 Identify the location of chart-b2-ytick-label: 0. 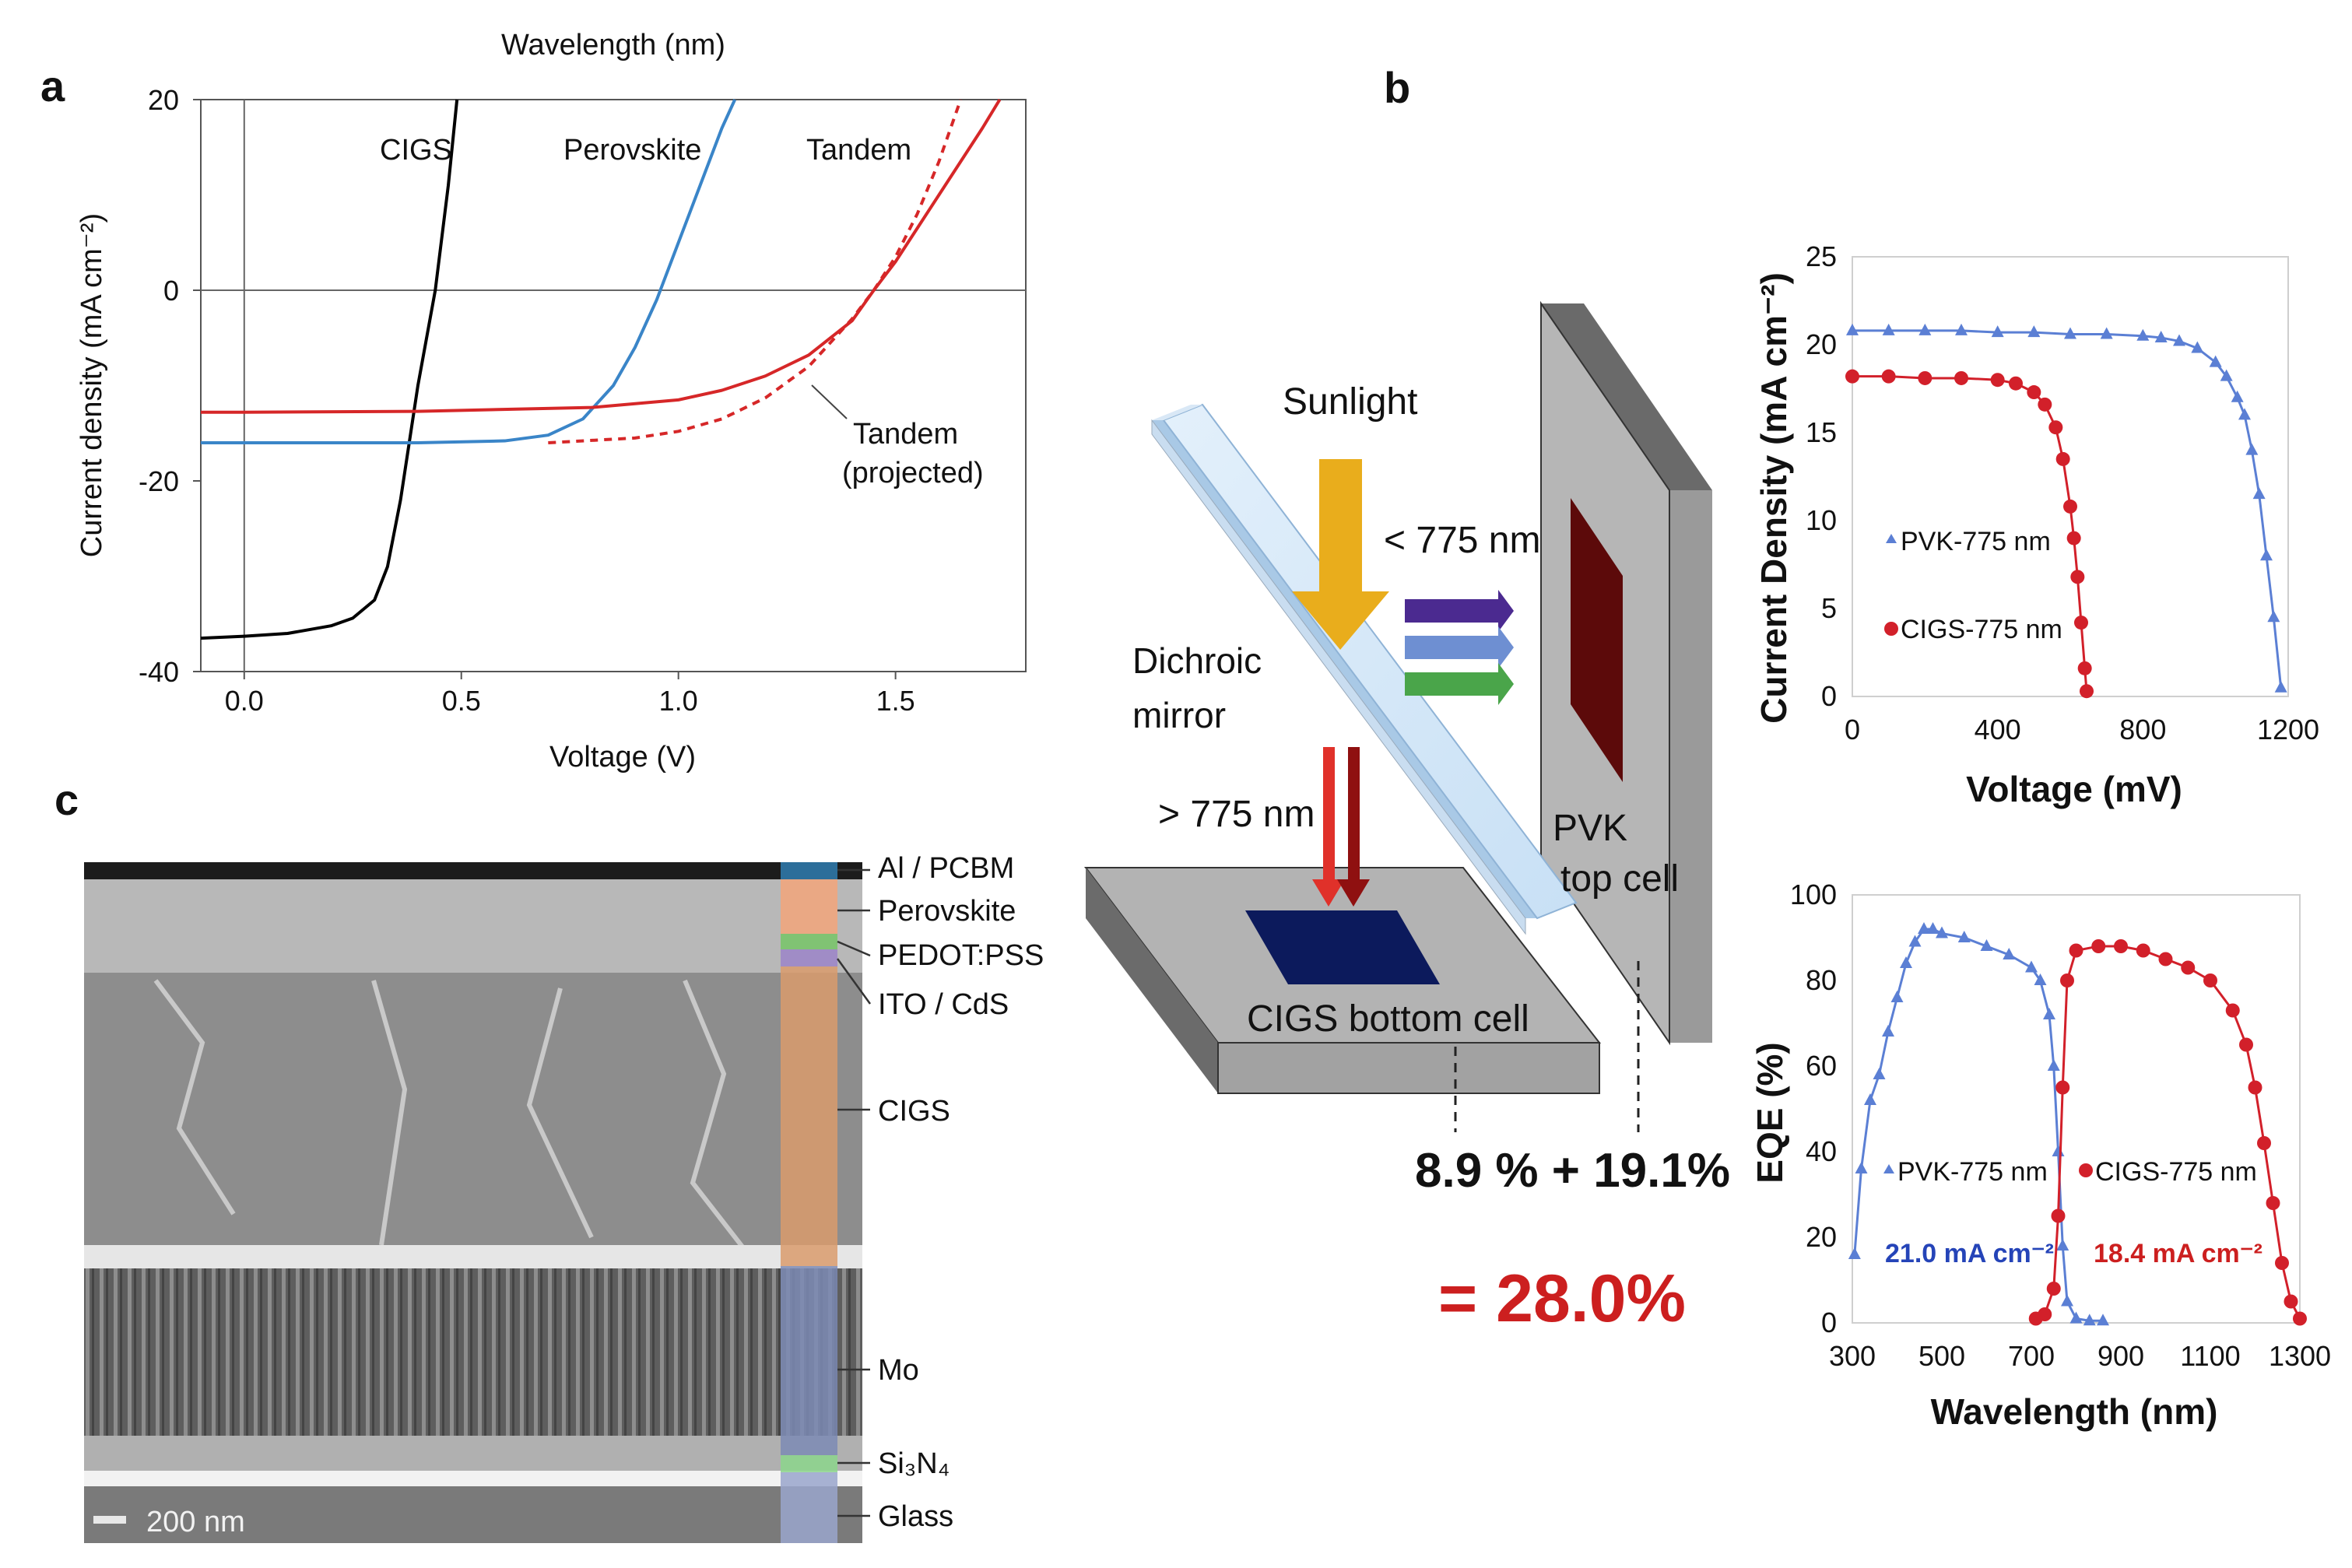
(1829, 1322).